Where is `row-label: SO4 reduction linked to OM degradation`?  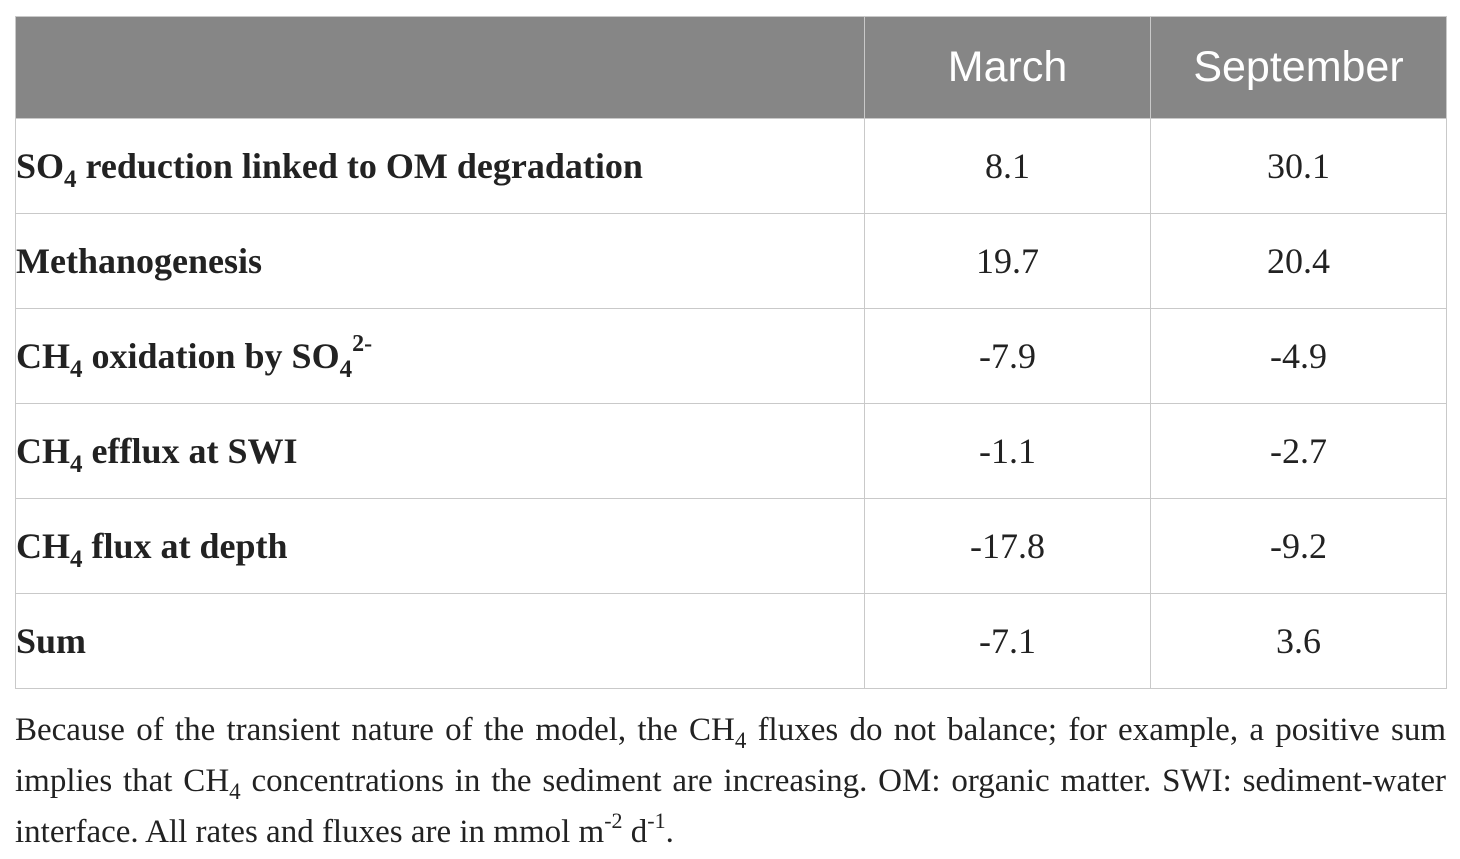
row-label: SO4 reduction linked to OM degradation is located at coordinates (440, 166).